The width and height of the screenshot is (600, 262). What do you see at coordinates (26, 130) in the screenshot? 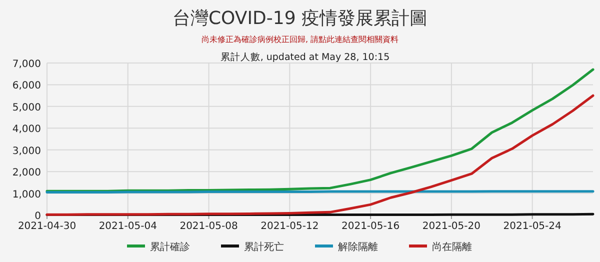
I see `y-tick-label: 4,000` at bounding box center [26, 130].